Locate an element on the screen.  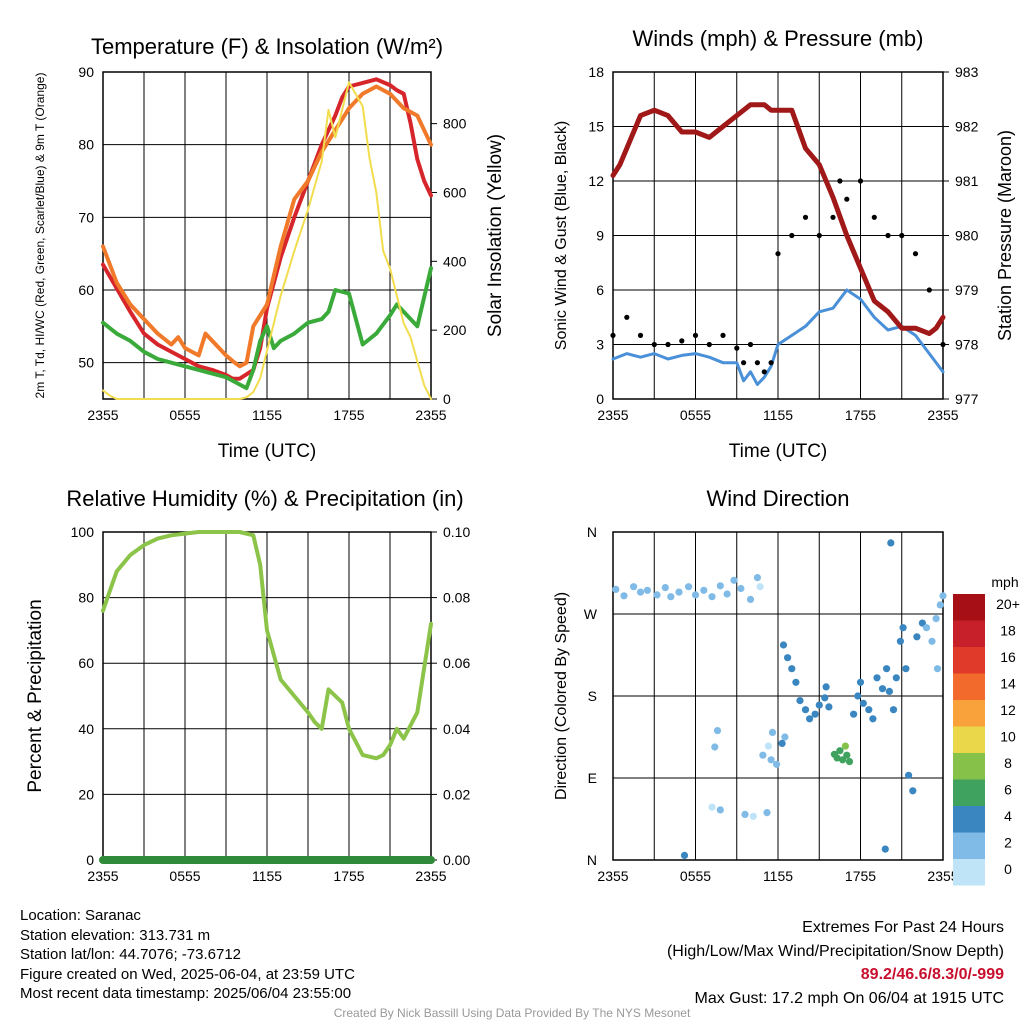
y-tick-label: 3 is located at coordinates (600, 345).